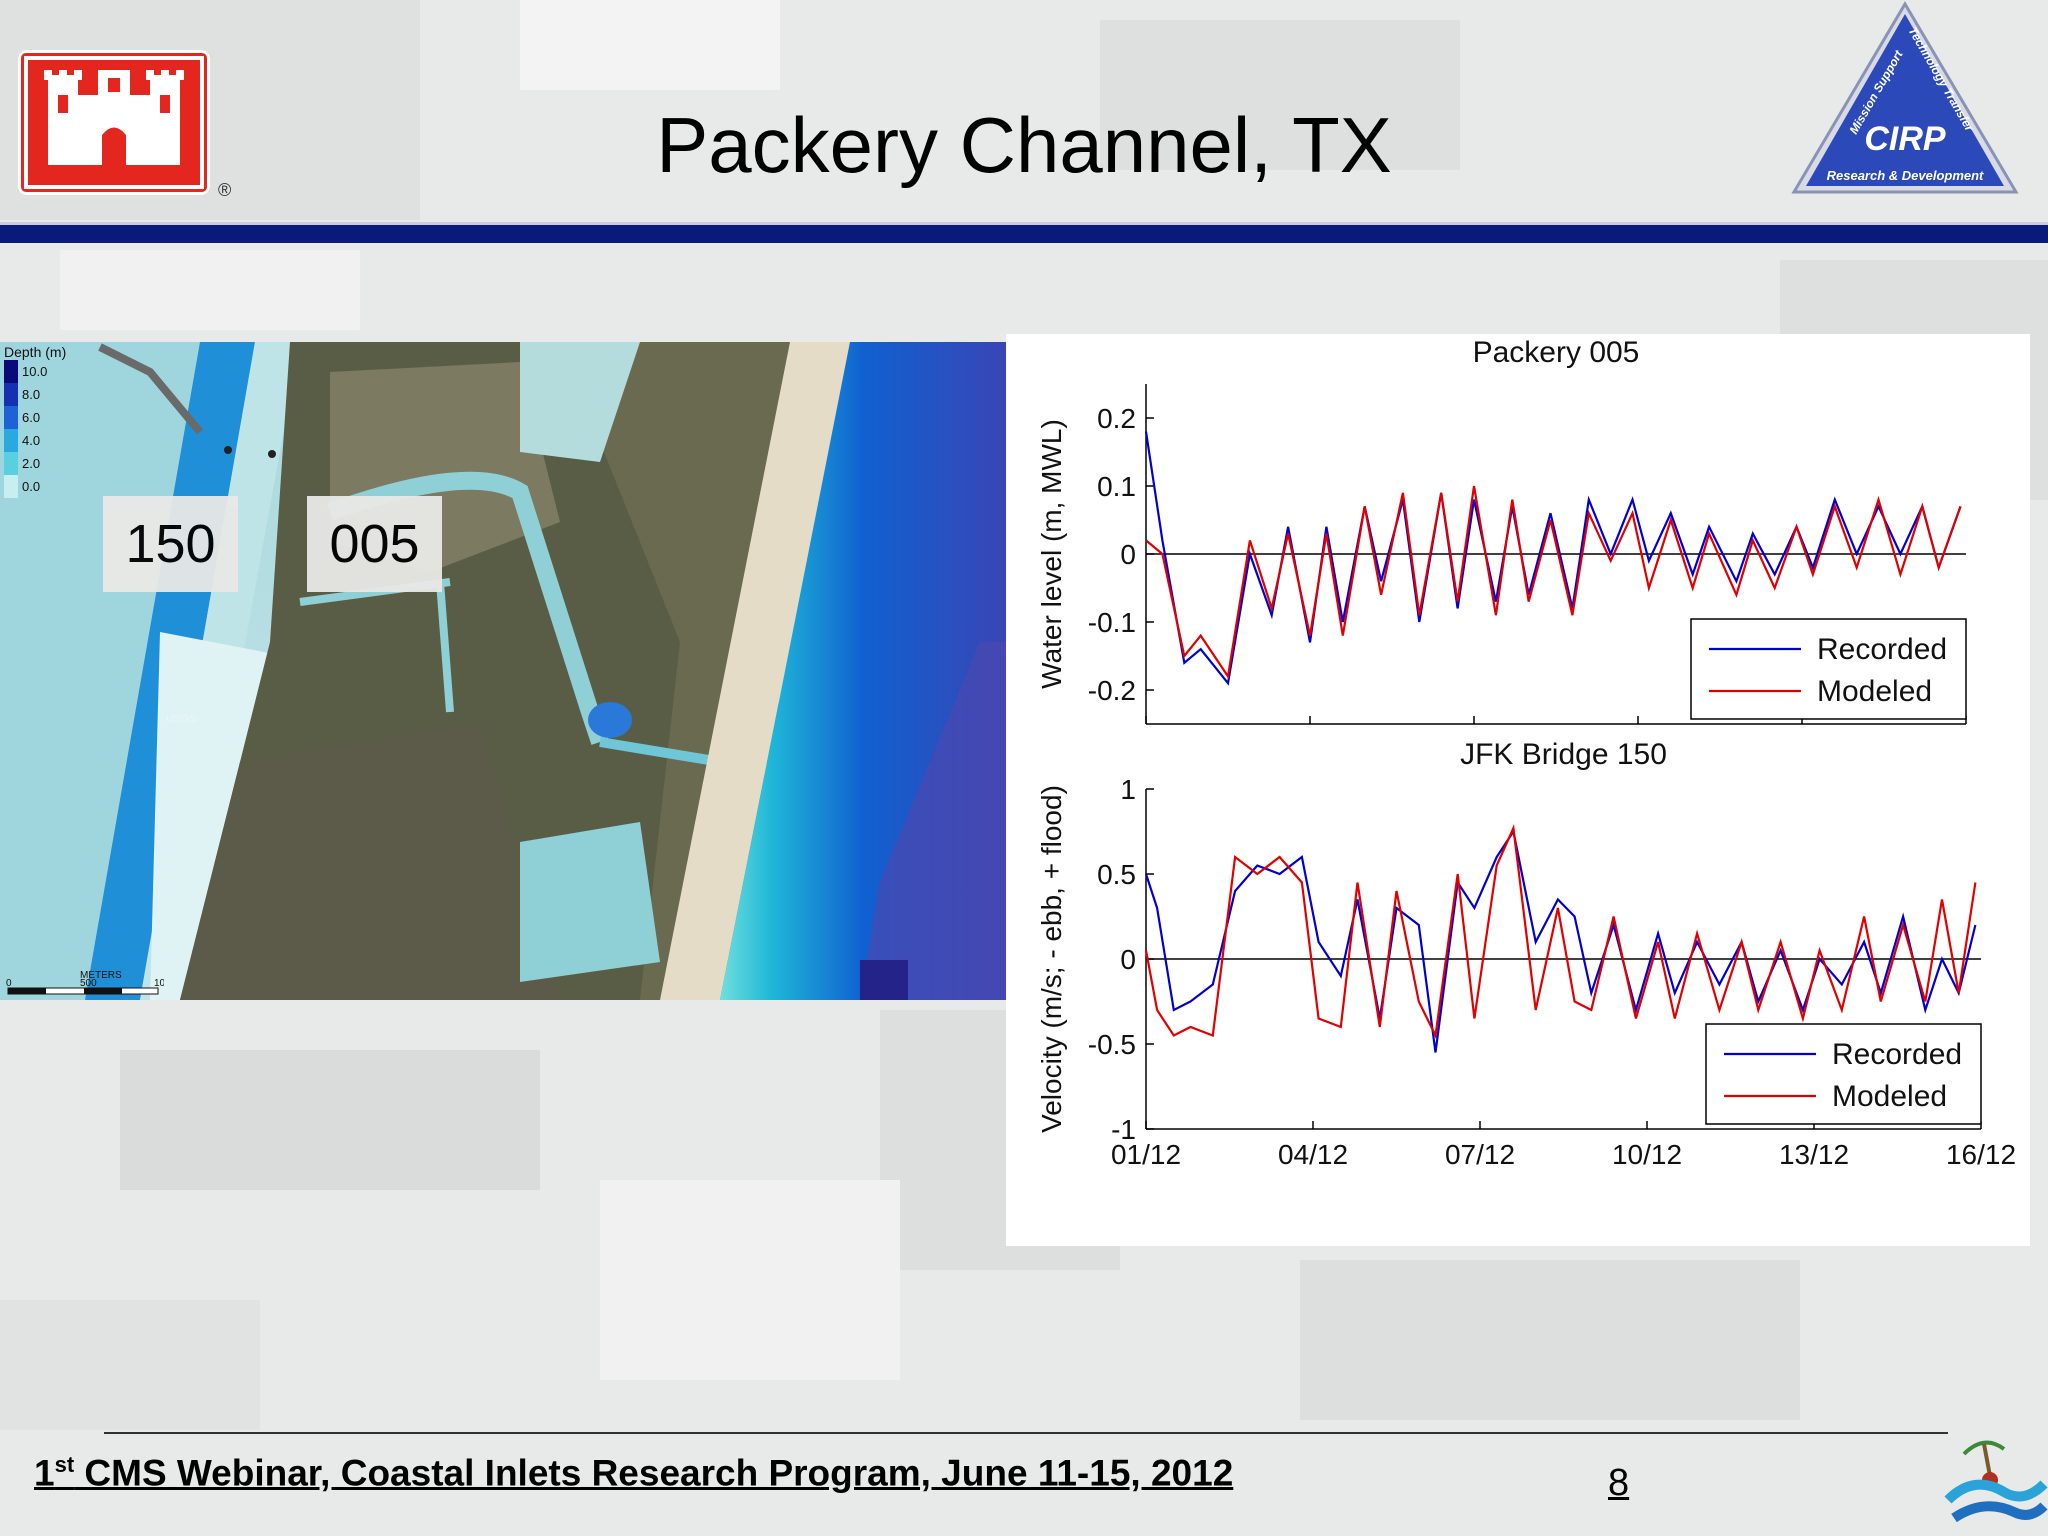 This screenshot has height=1536, width=2048. Describe the element at coordinates (1116, 486) in the screenshot. I see `chart-0-y-tick-label: 0.1` at that location.